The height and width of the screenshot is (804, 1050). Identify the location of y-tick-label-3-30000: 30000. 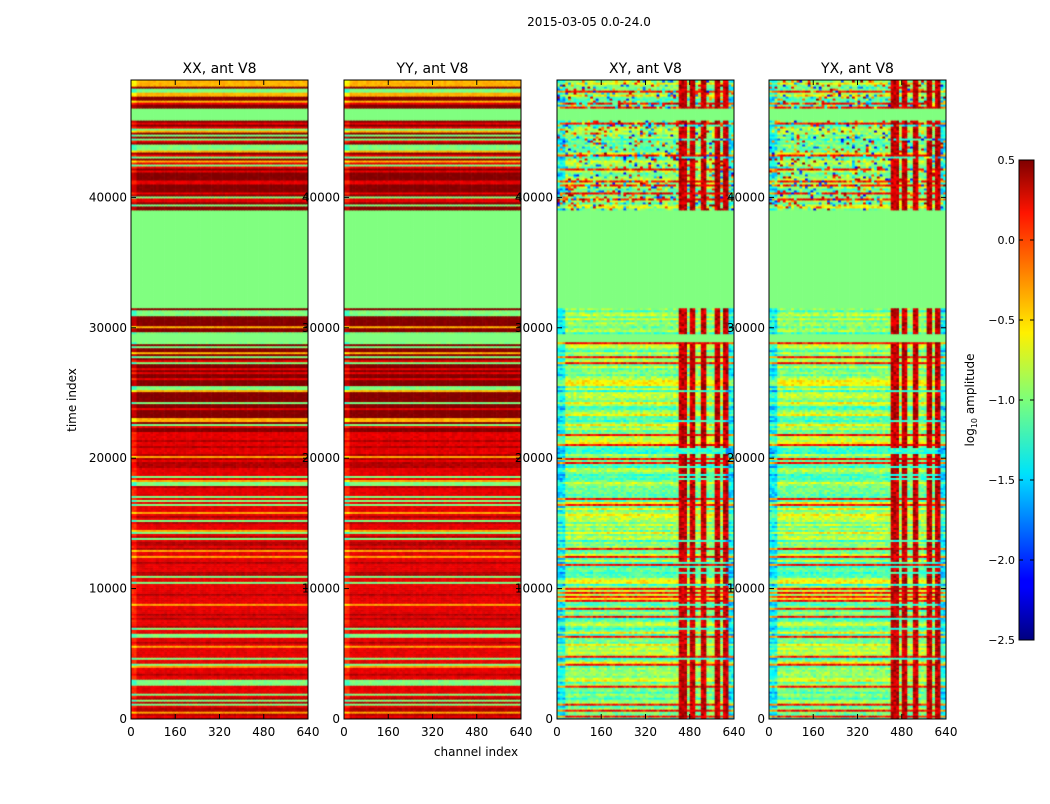
(746, 328).